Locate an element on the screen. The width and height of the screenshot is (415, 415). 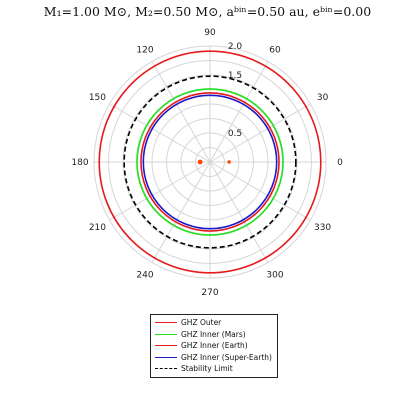
legend-label: GHZ Outer is located at coordinates (201, 323).